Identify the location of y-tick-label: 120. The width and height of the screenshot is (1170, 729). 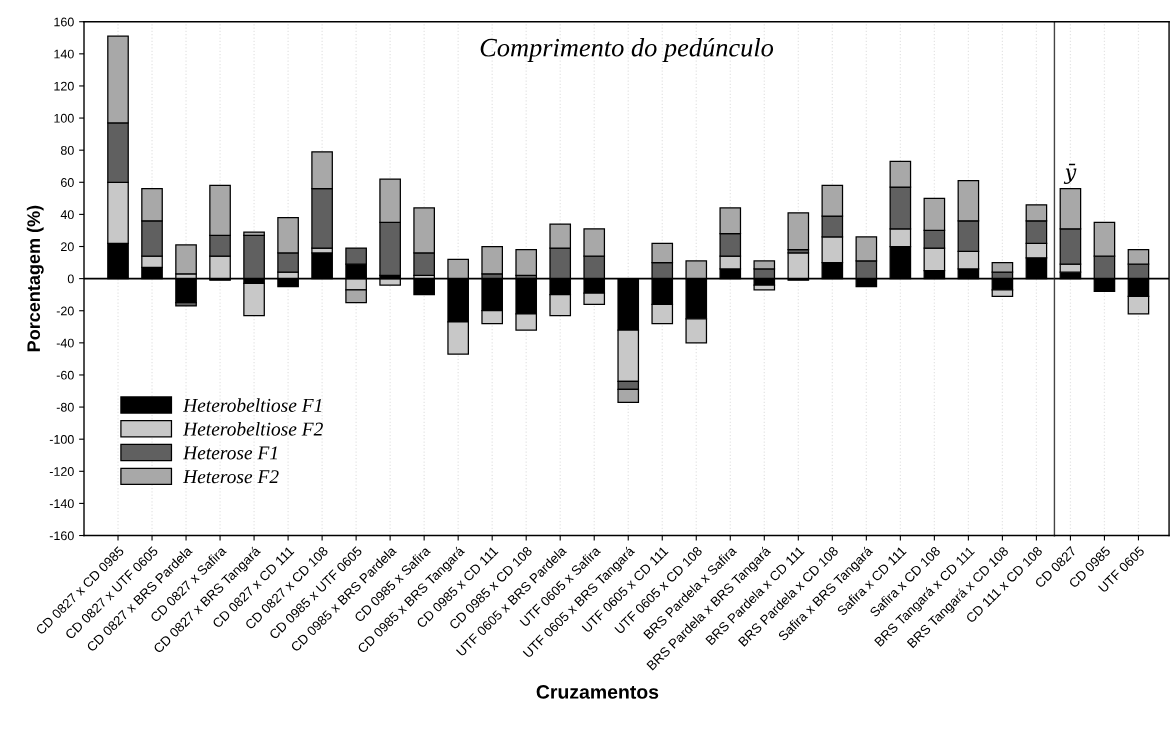
(64, 86).